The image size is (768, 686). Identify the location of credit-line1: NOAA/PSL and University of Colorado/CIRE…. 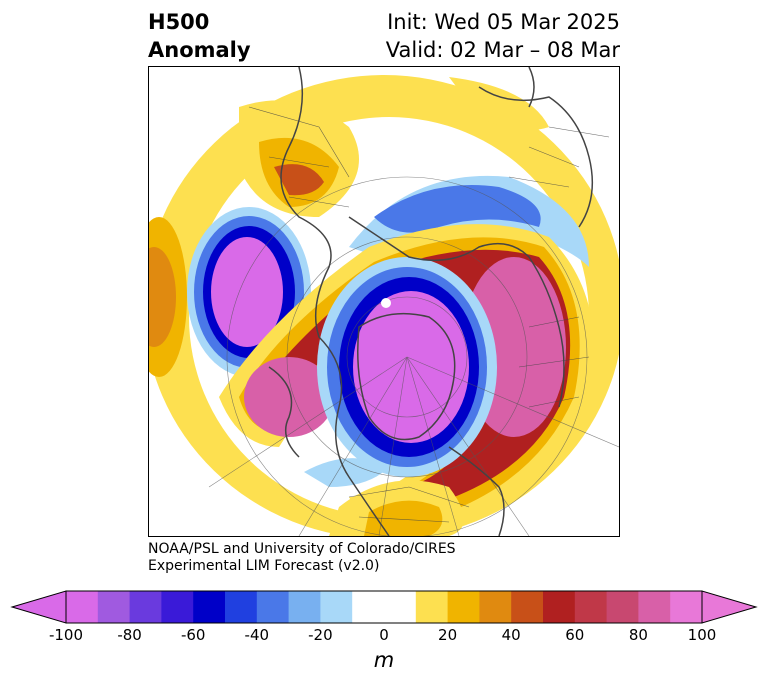
(302, 549).